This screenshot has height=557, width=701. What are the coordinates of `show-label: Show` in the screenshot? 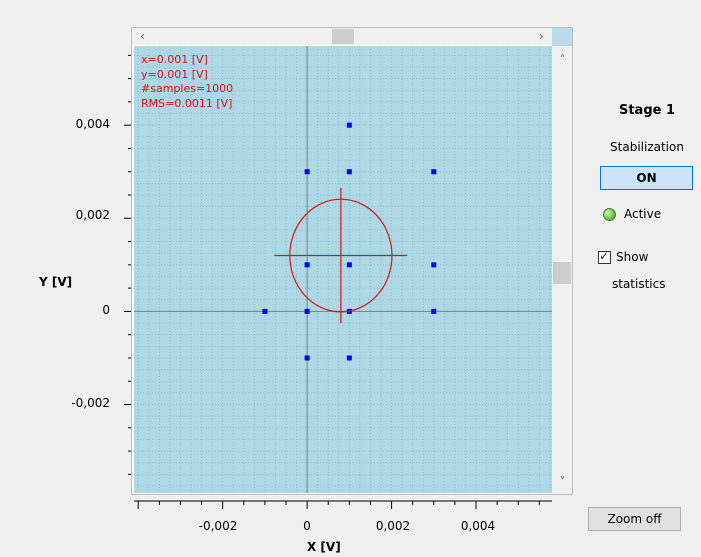 It's located at (632, 257).